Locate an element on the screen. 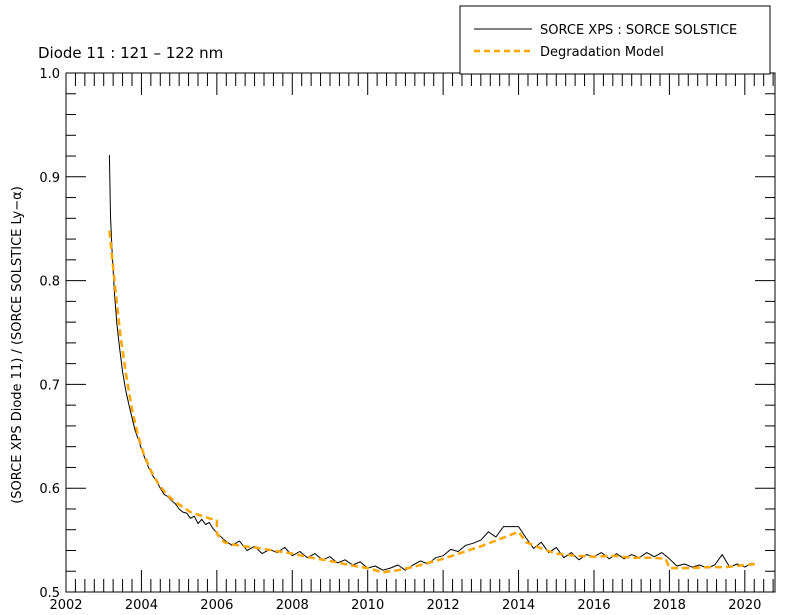  legend-box is located at coordinates (615, 40).